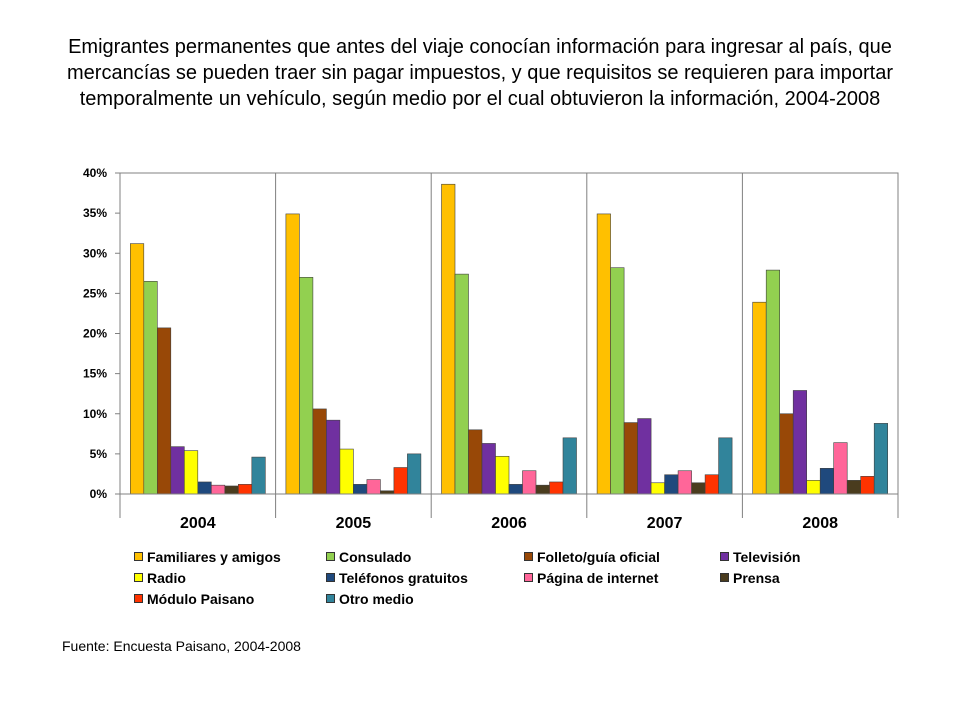  Describe the element at coordinates (99, 454) in the screenshot. I see `y-tick-label: 5%` at that location.